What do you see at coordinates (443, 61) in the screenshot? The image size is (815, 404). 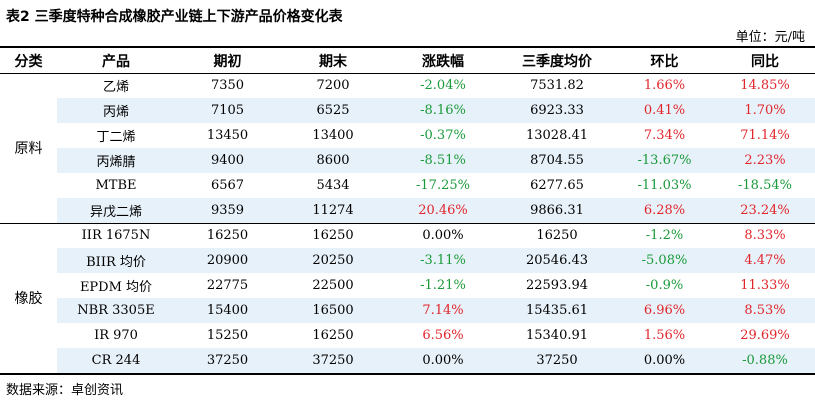 I see `header-change: 涨跌幅` at bounding box center [443, 61].